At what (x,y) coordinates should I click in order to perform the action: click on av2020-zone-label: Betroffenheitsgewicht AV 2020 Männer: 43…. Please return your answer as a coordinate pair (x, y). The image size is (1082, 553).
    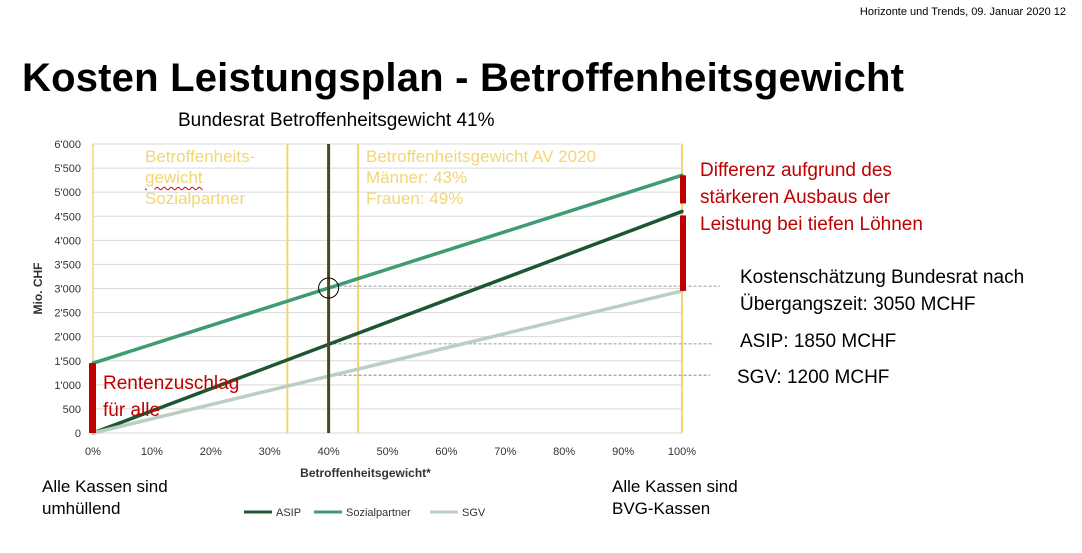
    Looking at the image, I should click on (481, 177).